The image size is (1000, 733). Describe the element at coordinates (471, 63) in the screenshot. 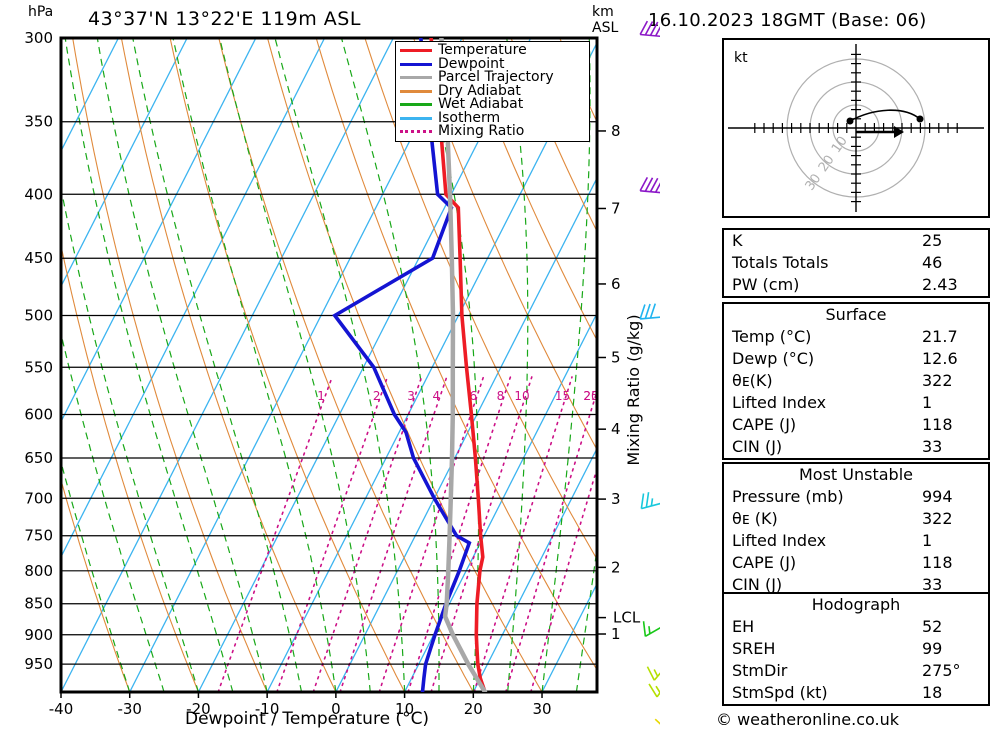

I see `legend-label: Dewpoint` at that location.